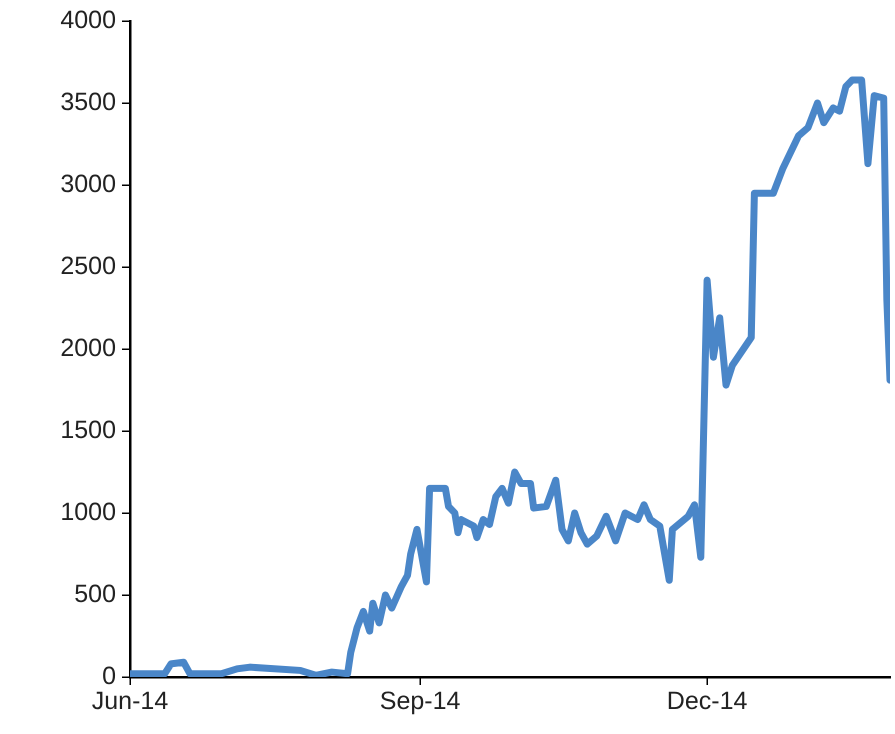 This screenshot has height=734, width=895. Describe the element at coordinates (420, 700) in the screenshot. I see `x-tick-label: Sep-14` at that location.